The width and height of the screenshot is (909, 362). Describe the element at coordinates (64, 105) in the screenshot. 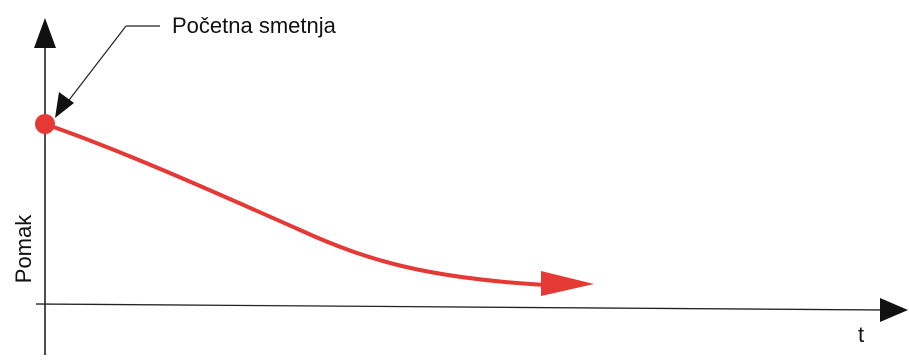

I see `annotation-arrowhead-icon` at that location.